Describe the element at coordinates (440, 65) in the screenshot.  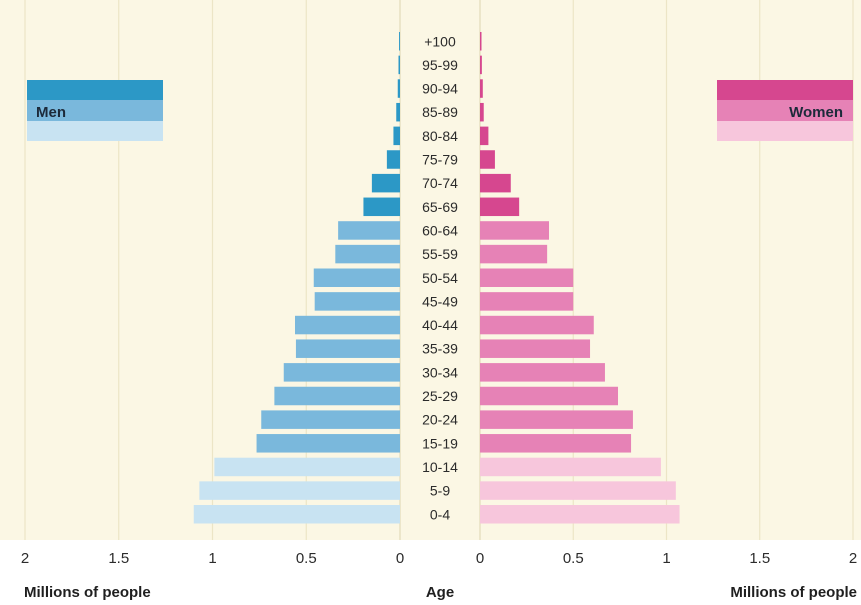
I see `age-label: 95-99` at that location.